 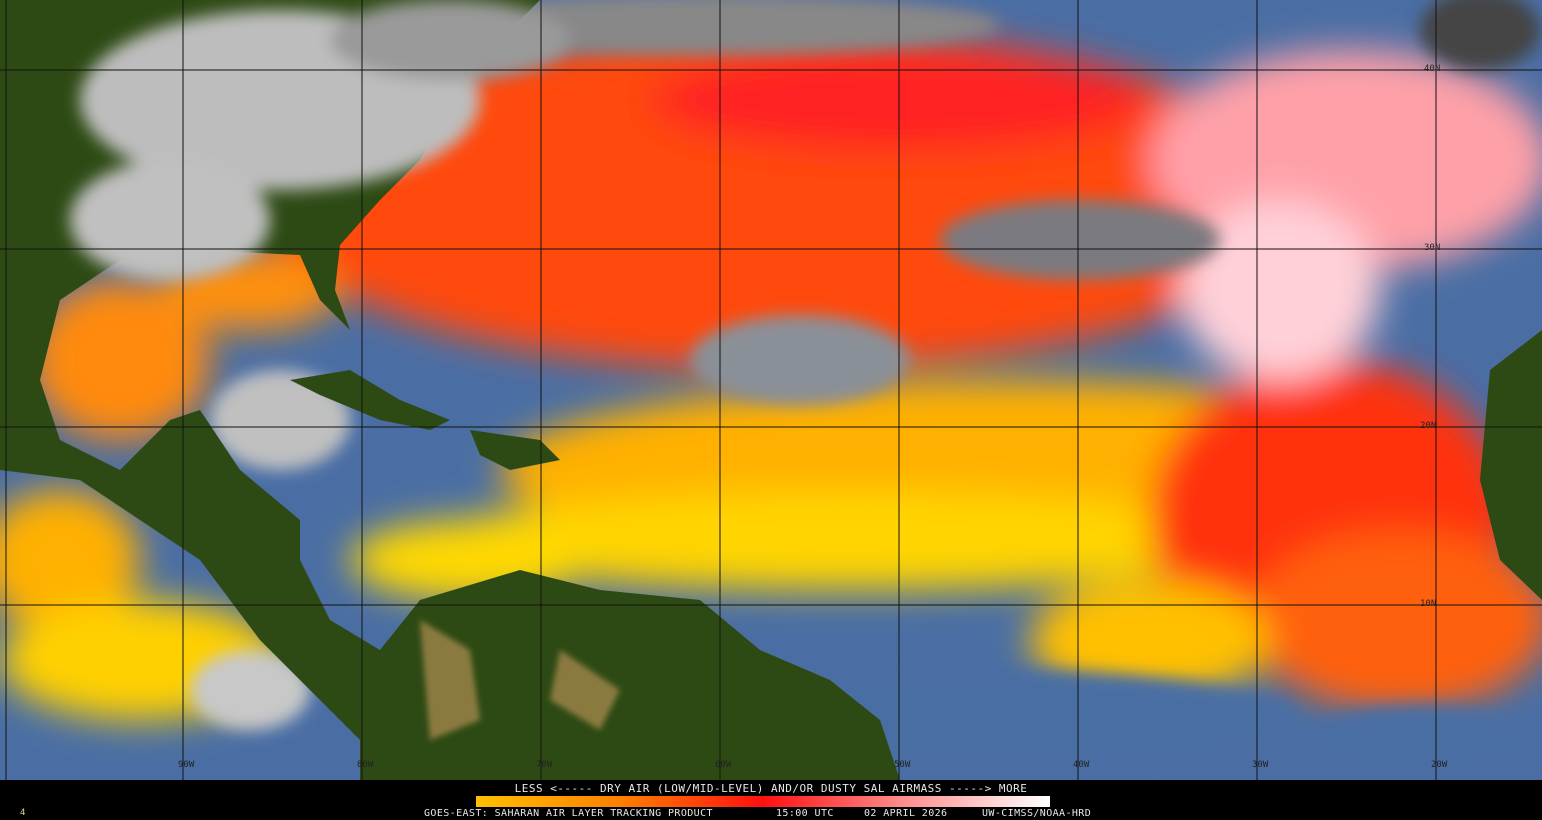 I want to click on lat-label-10n: 10N, so click(x=1428, y=604).